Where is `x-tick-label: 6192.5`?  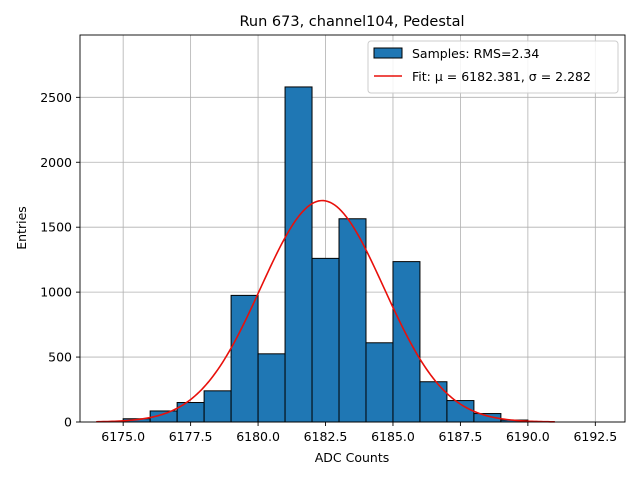
x-tick-label: 6192.5 is located at coordinates (595, 436).